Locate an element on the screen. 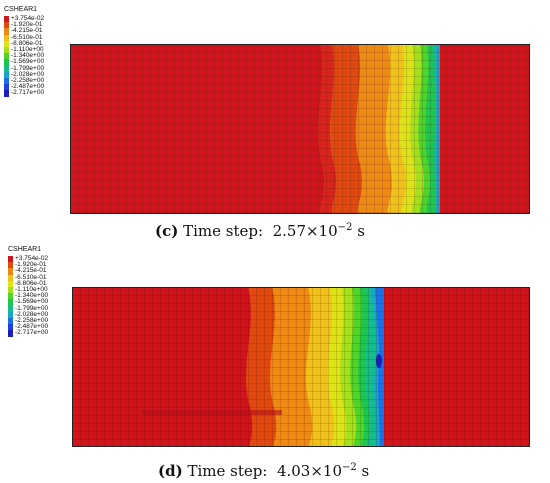  caption-d: (d) Time step: 4.03×10−2 s is located at coordinates (263, 471).